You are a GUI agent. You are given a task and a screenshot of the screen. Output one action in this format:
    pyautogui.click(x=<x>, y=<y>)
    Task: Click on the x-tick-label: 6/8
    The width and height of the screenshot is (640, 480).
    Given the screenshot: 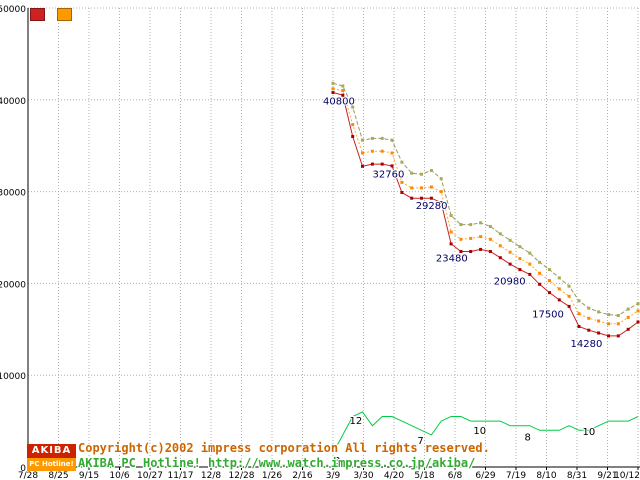 What is the action you would take?
    pyautogui.click(x=455, y=475)
    